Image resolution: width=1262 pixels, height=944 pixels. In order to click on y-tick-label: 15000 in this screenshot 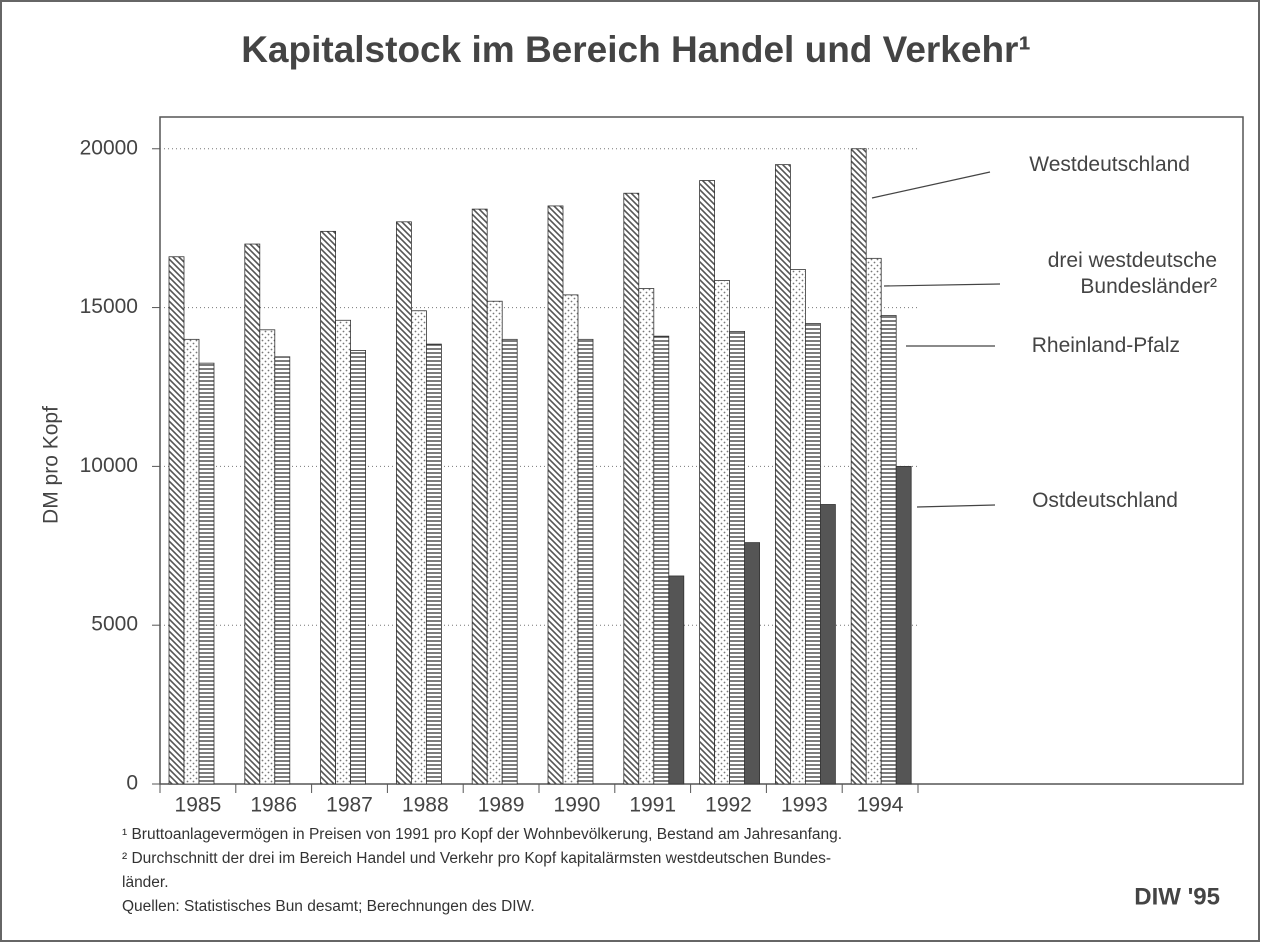, I will do `click(109, 306)`.